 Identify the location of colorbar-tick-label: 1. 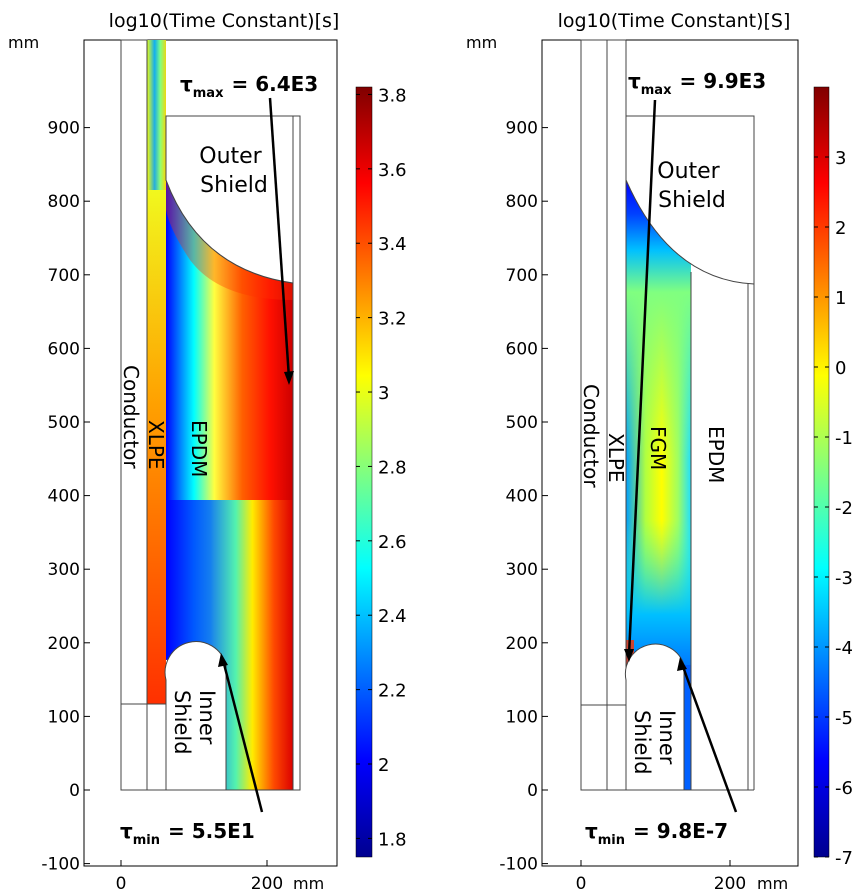
(840, 298).